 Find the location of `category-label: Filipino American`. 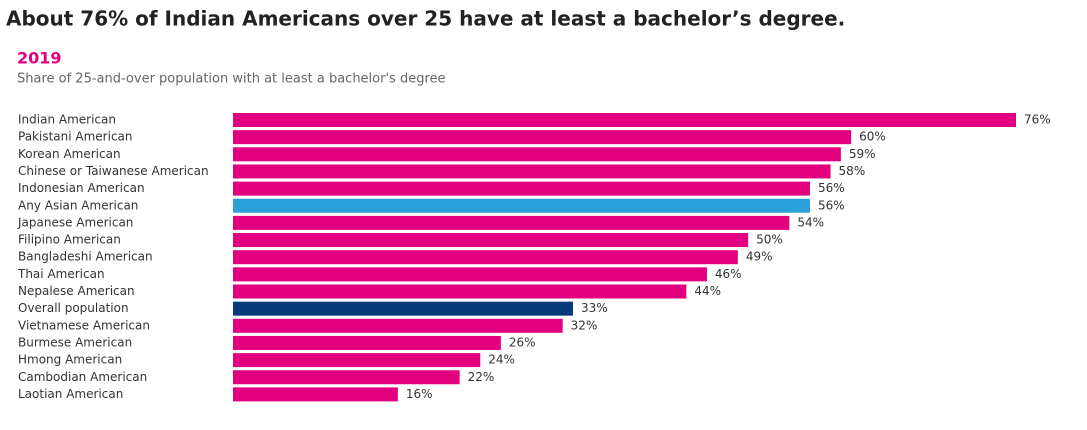

category-label: Filipino American is located at coordinates (69, 240).